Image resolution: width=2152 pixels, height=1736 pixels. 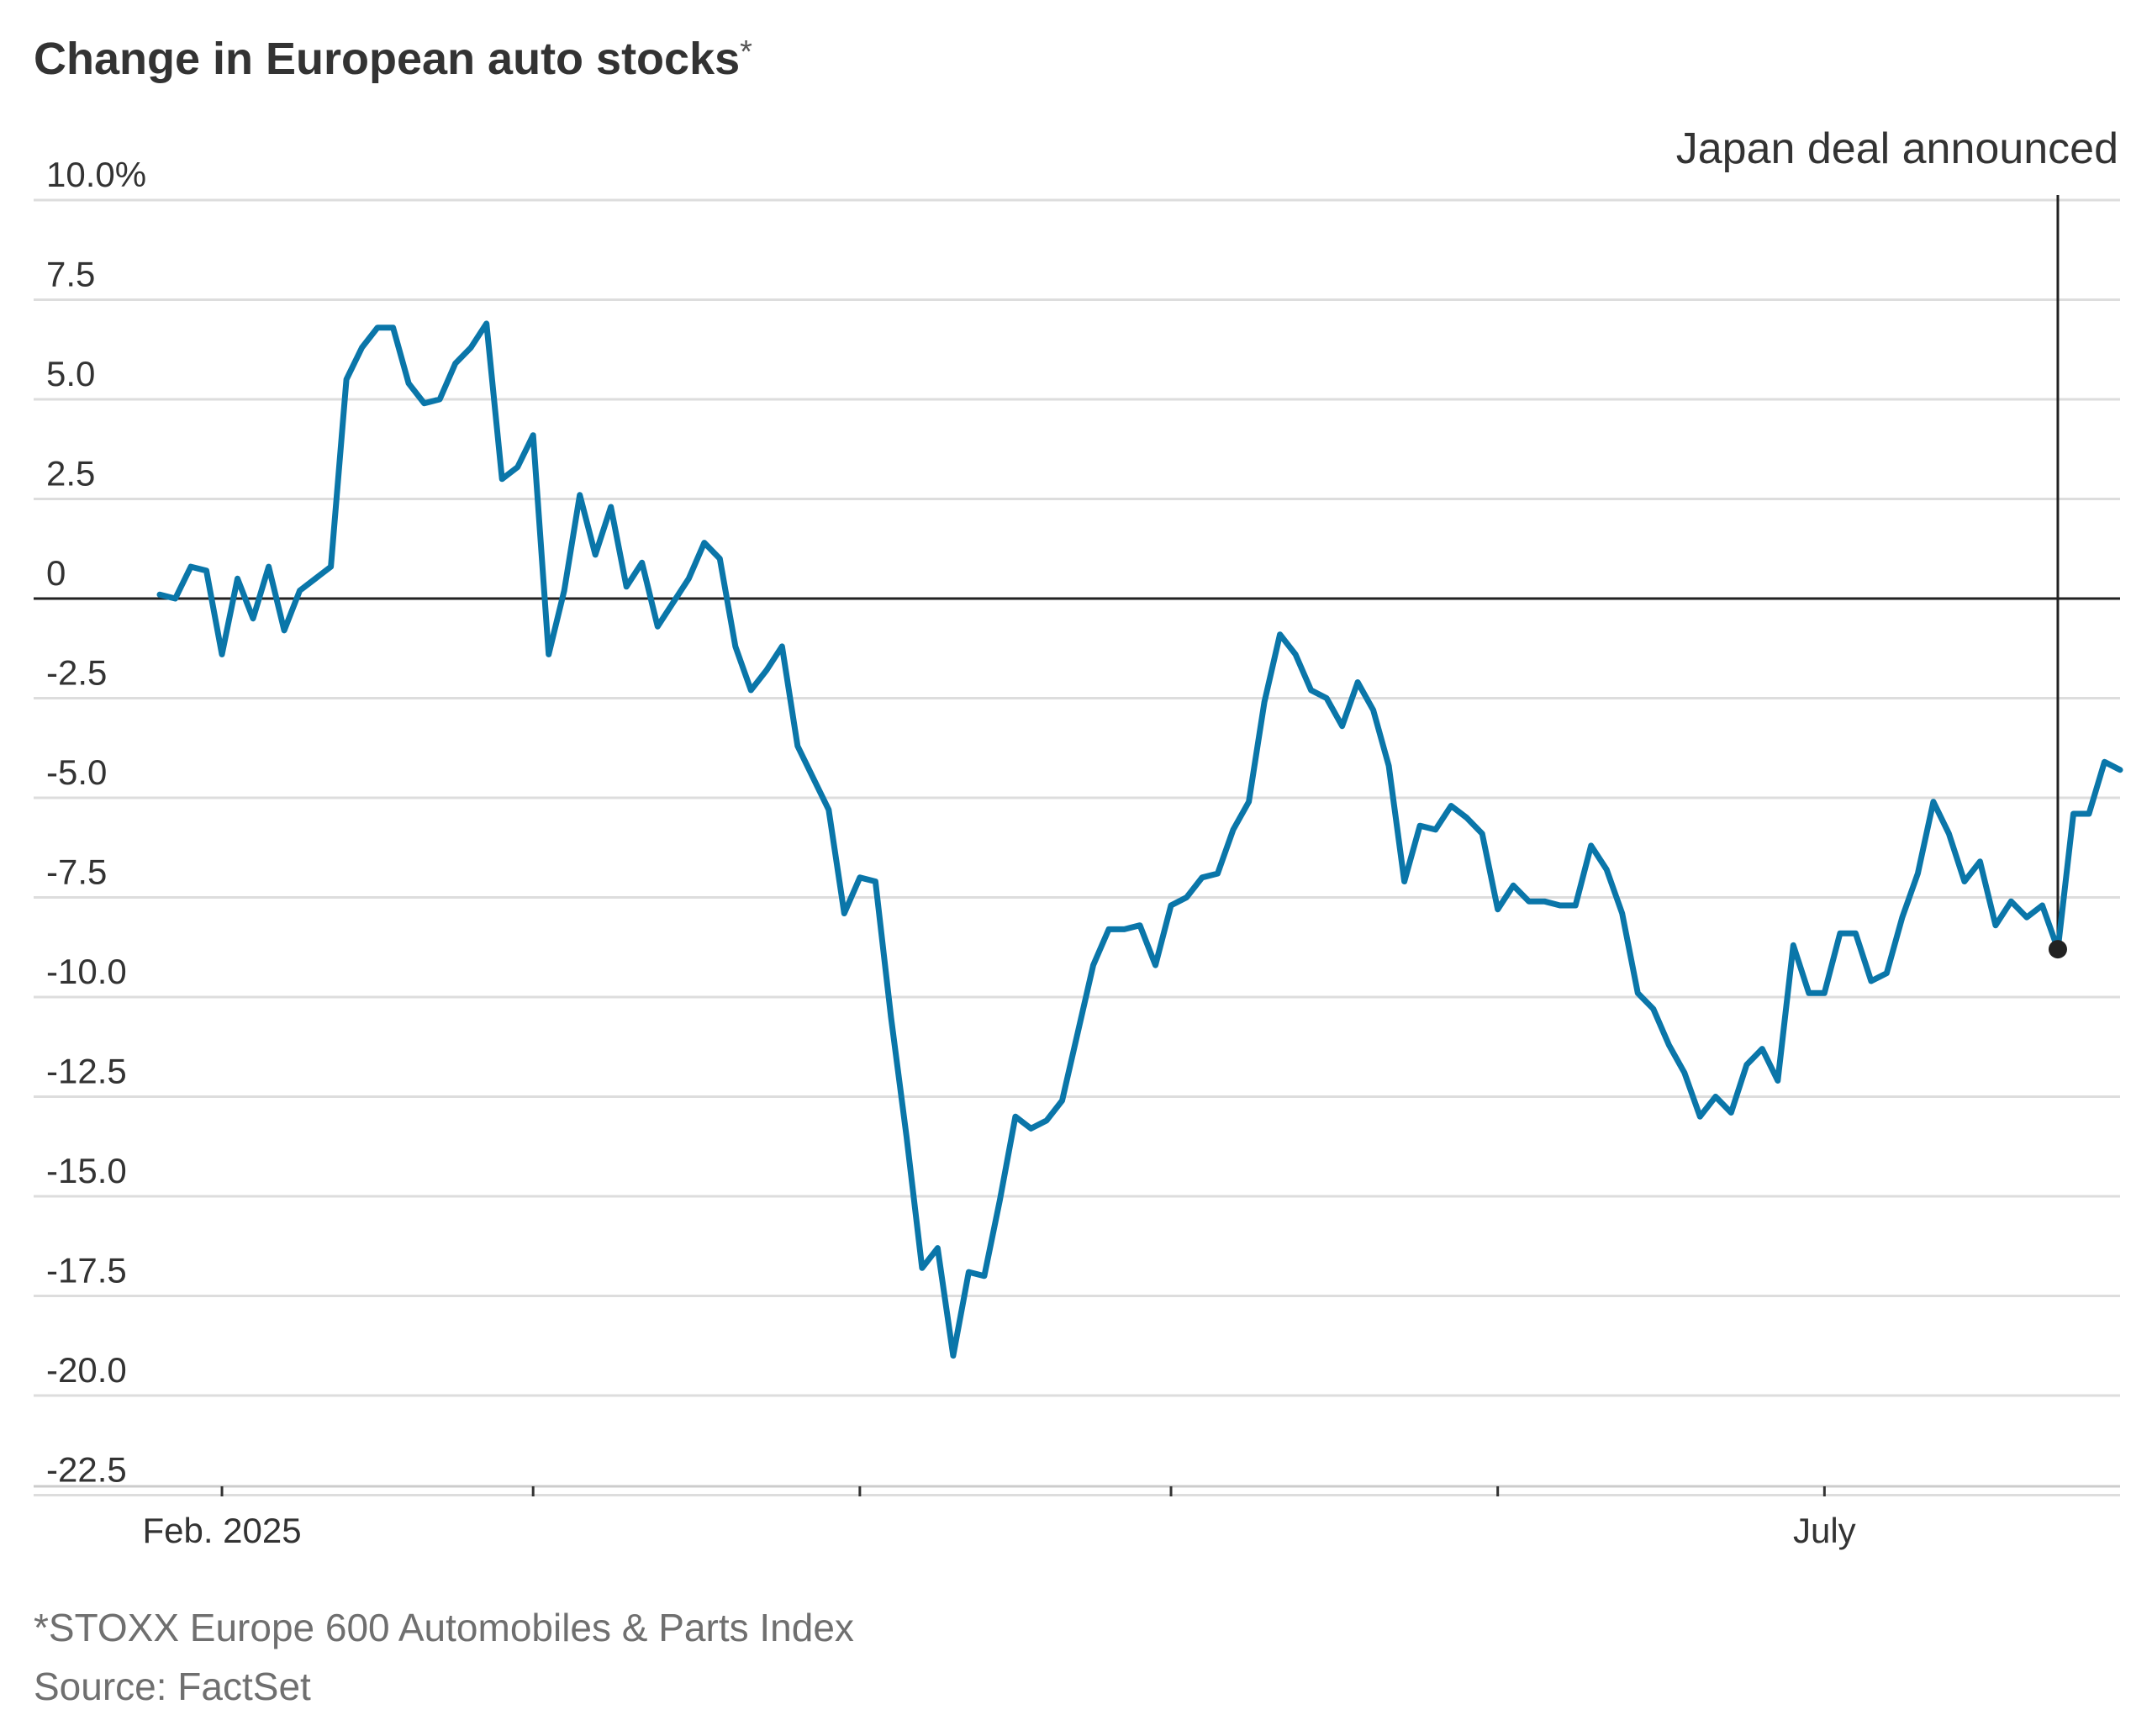 I want to click on y-tick-label: 2.5, so click(x=70, y=473).